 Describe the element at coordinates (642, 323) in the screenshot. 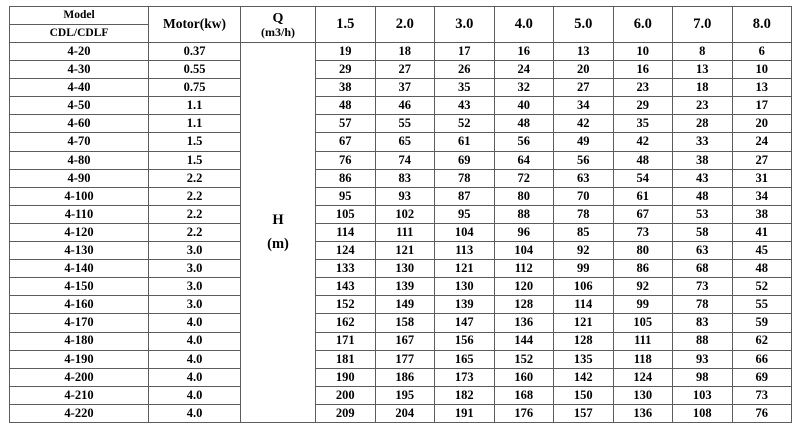

I see `cell-head-value: 105` at that location.